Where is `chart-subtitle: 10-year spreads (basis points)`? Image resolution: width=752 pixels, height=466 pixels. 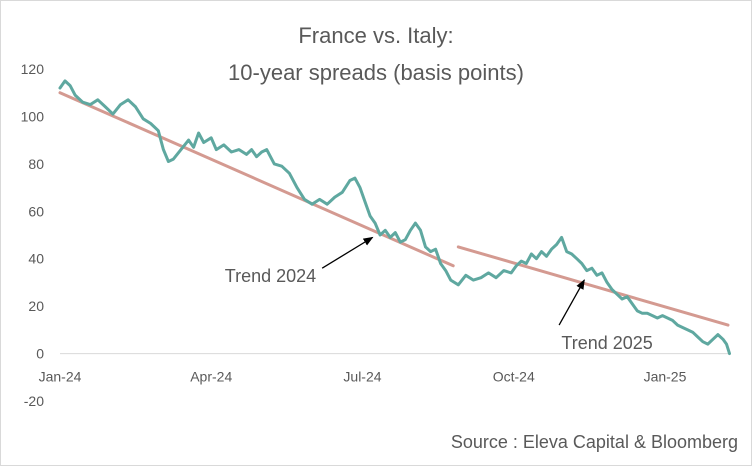 chart-subtitle: 10-year spreads (basis points) is located at coordinates (376, 72).